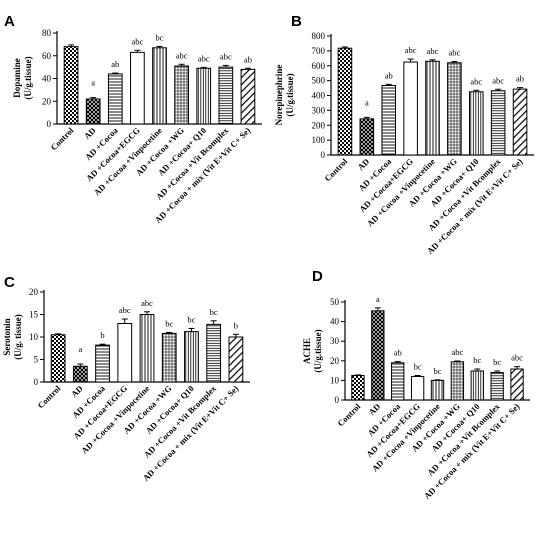 The height and width of the screenshot is (555, 536). I want to click on y-tick-label: 600, so click(319, 66).